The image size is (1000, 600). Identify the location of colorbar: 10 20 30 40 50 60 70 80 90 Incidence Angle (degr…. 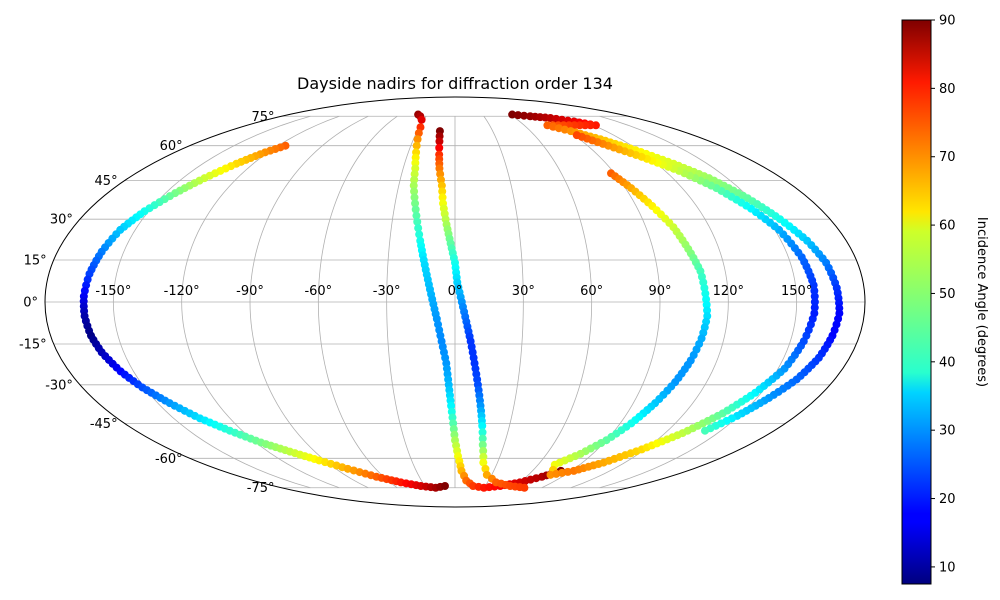
(945, 299).